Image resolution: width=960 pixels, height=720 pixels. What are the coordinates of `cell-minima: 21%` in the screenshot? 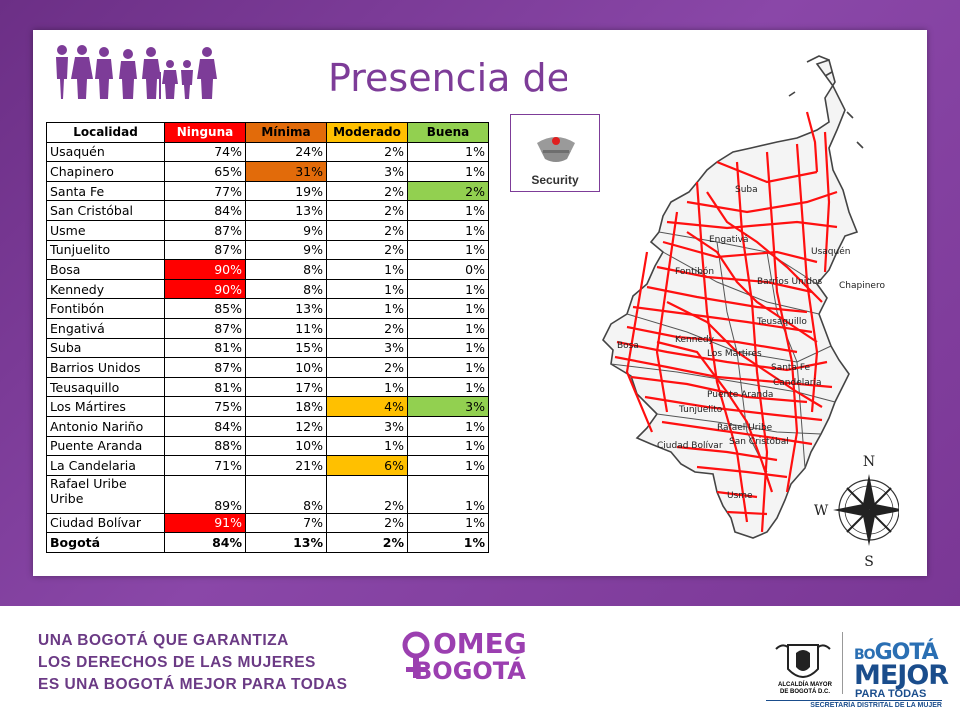 It's located at (286, 465).